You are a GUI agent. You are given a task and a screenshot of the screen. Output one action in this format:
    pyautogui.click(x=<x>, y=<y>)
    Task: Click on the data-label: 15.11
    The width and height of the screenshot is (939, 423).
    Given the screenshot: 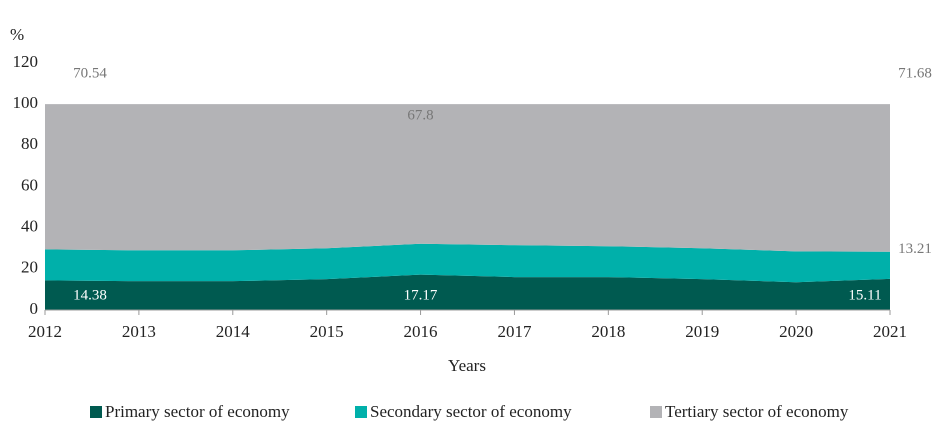 What is the action you would take?
    pyautogui.click(x=864, y=295)
    